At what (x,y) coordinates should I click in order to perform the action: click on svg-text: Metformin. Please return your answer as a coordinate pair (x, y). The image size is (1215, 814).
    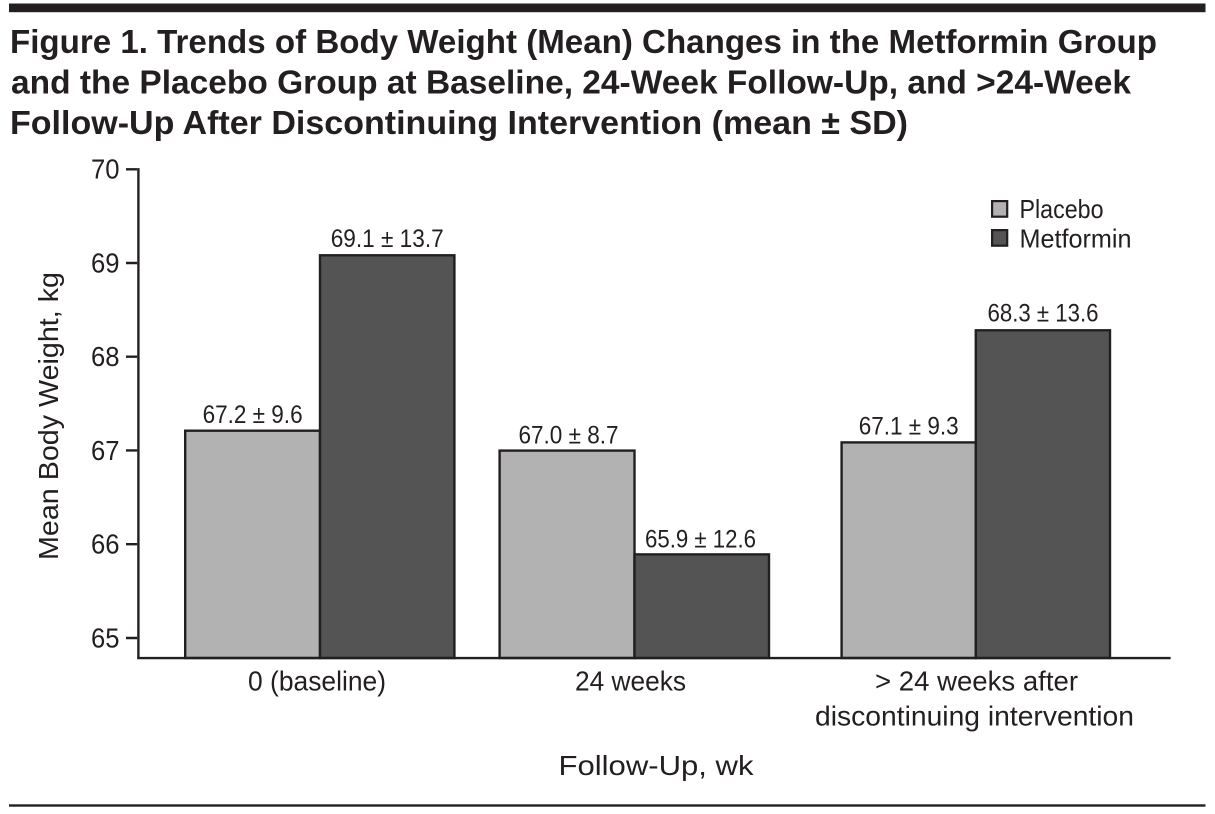
    Looking at the image, I should click on (1076, 238).